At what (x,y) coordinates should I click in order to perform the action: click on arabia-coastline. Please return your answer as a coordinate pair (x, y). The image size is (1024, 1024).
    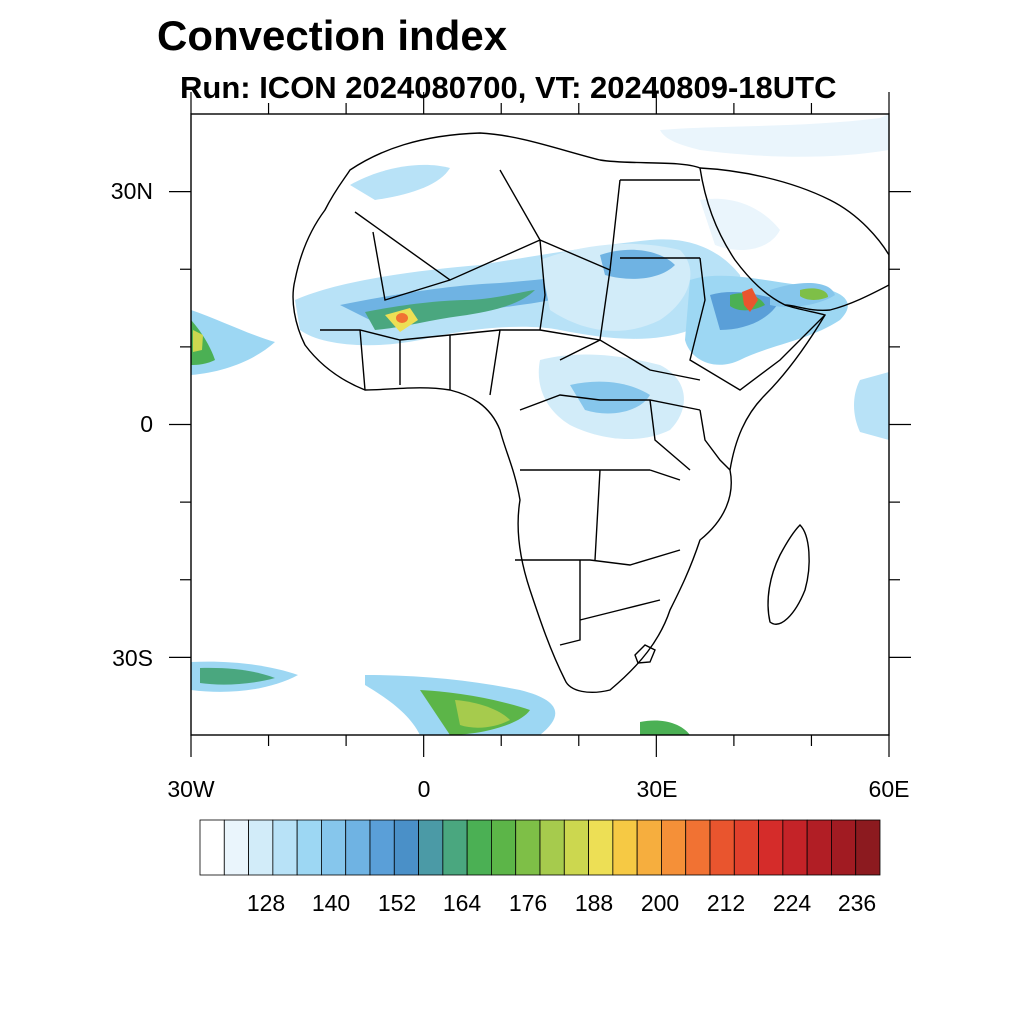
    Looking at the image, I should click on (794, 239).